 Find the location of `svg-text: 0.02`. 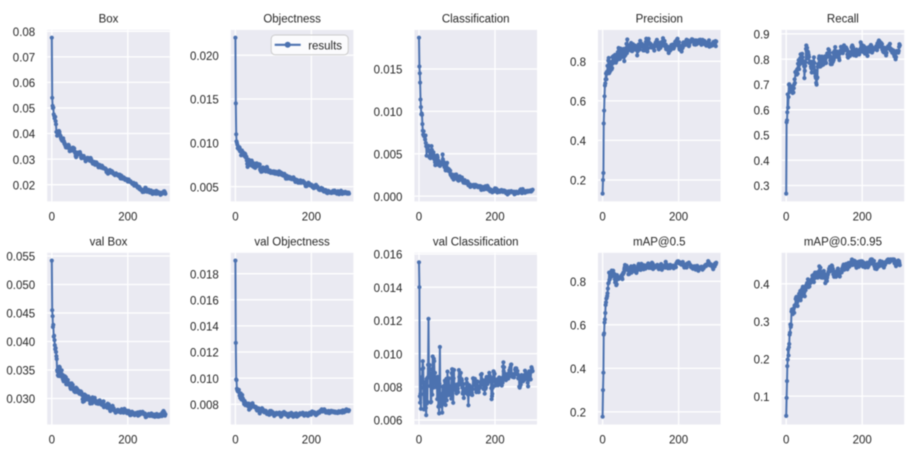

svg-text: 0.02 is located at coordinates (24, 186).